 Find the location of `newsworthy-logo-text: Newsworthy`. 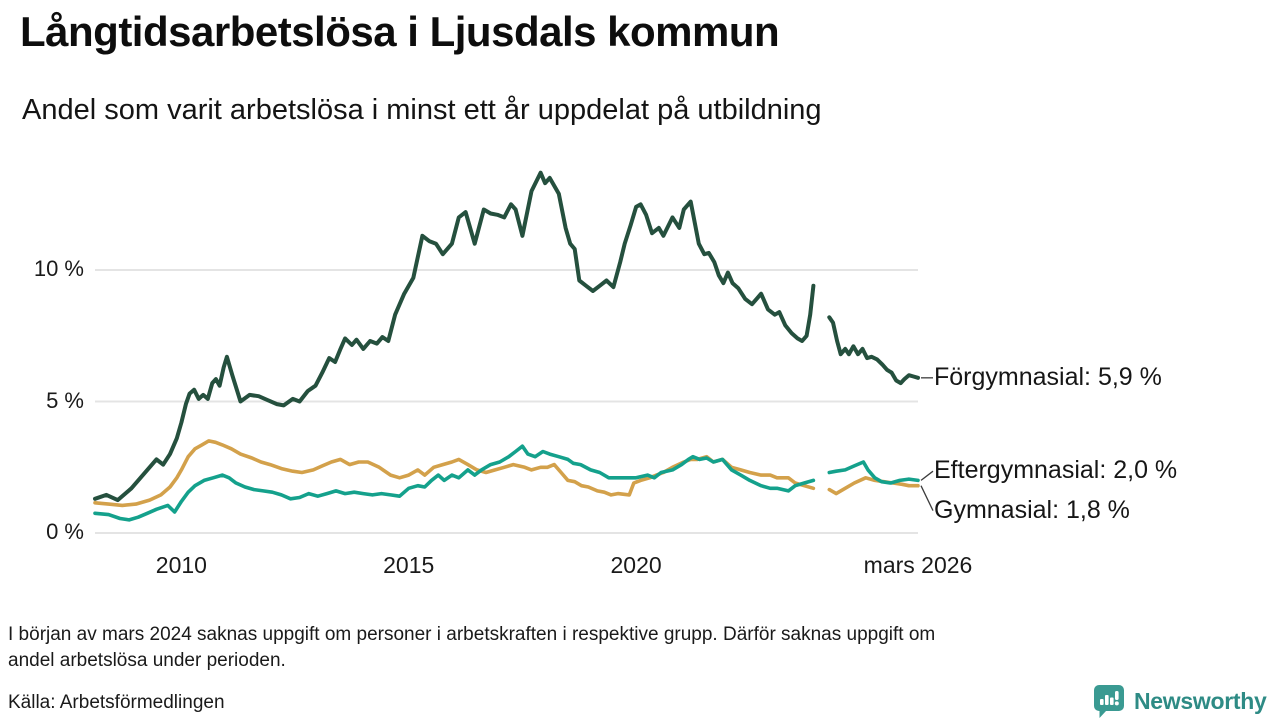

newsworthy-logo-text: Newsworthy is located at coordinates (1200, 700).